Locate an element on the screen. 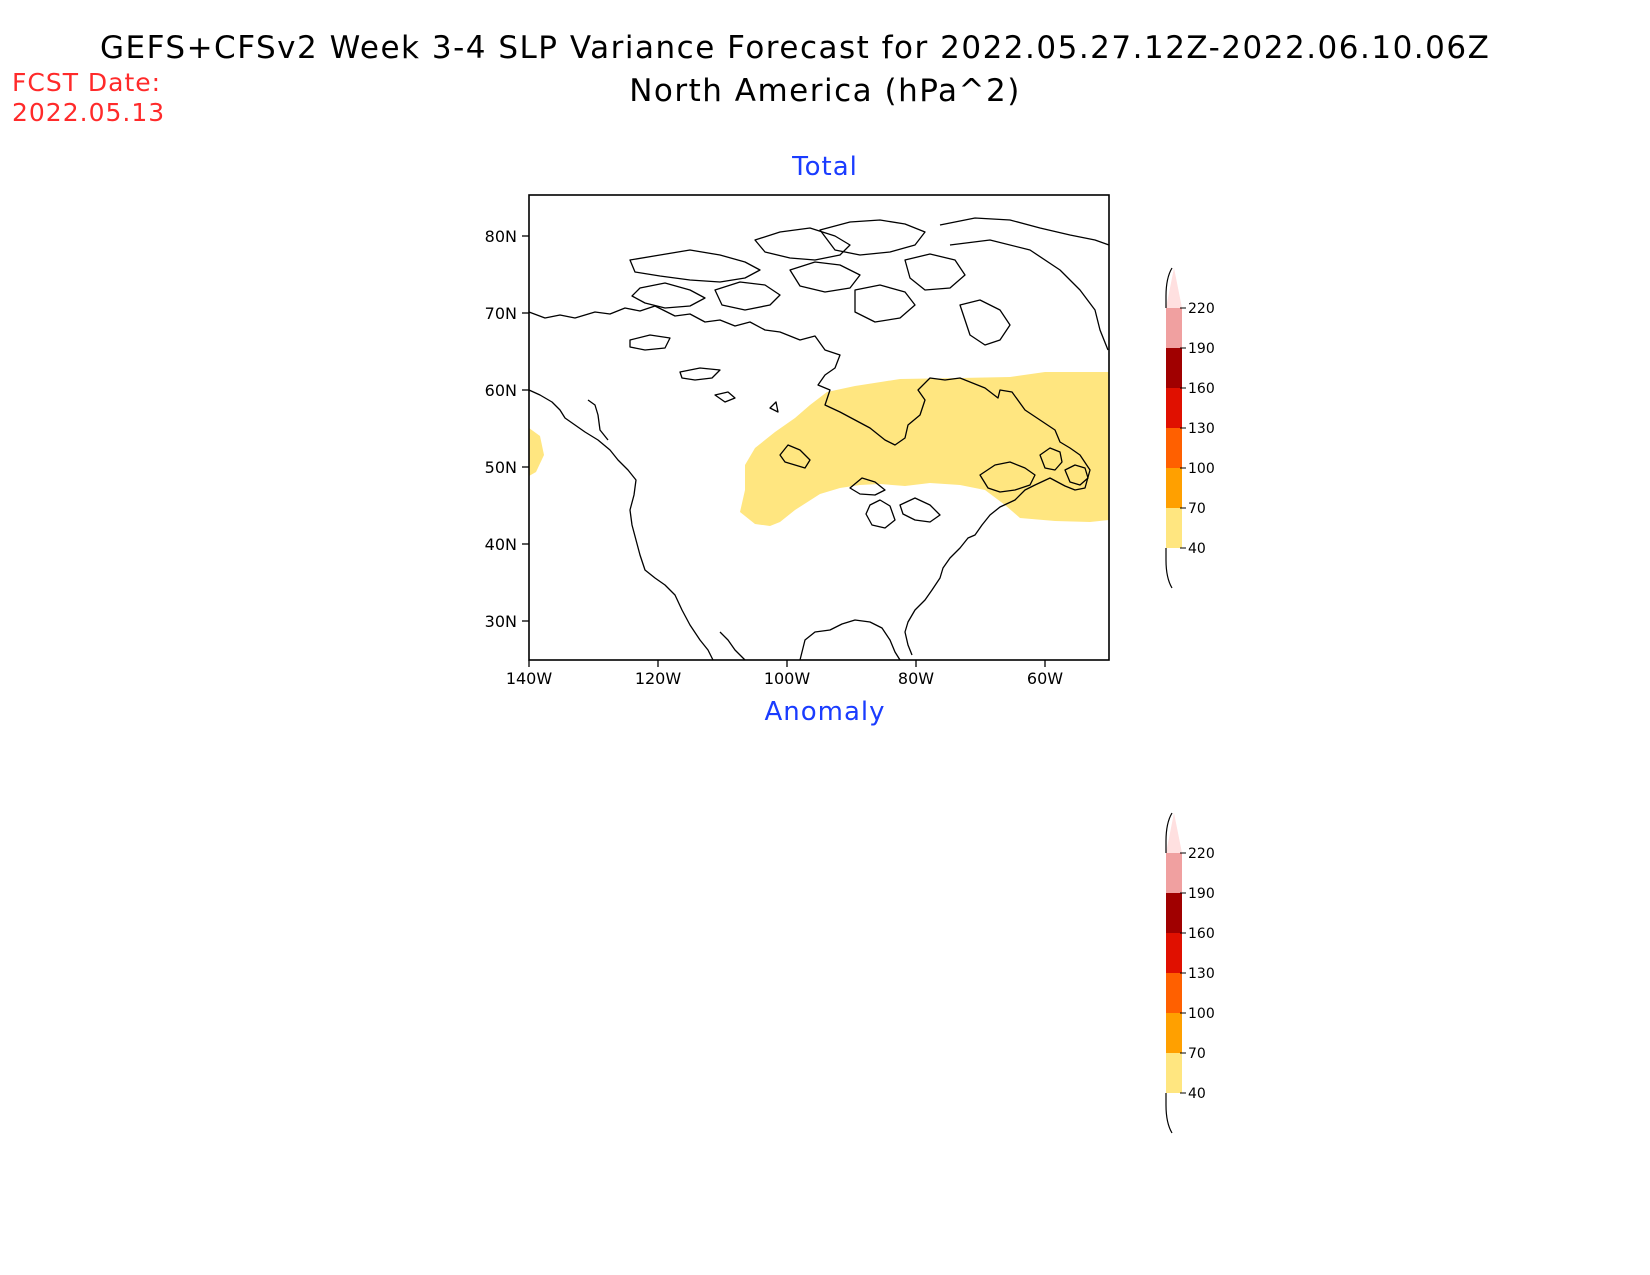 This screenshot has width=1650, height=1275. fcst-date-value: 2022.05.13 is located at coordinates (89, 112).